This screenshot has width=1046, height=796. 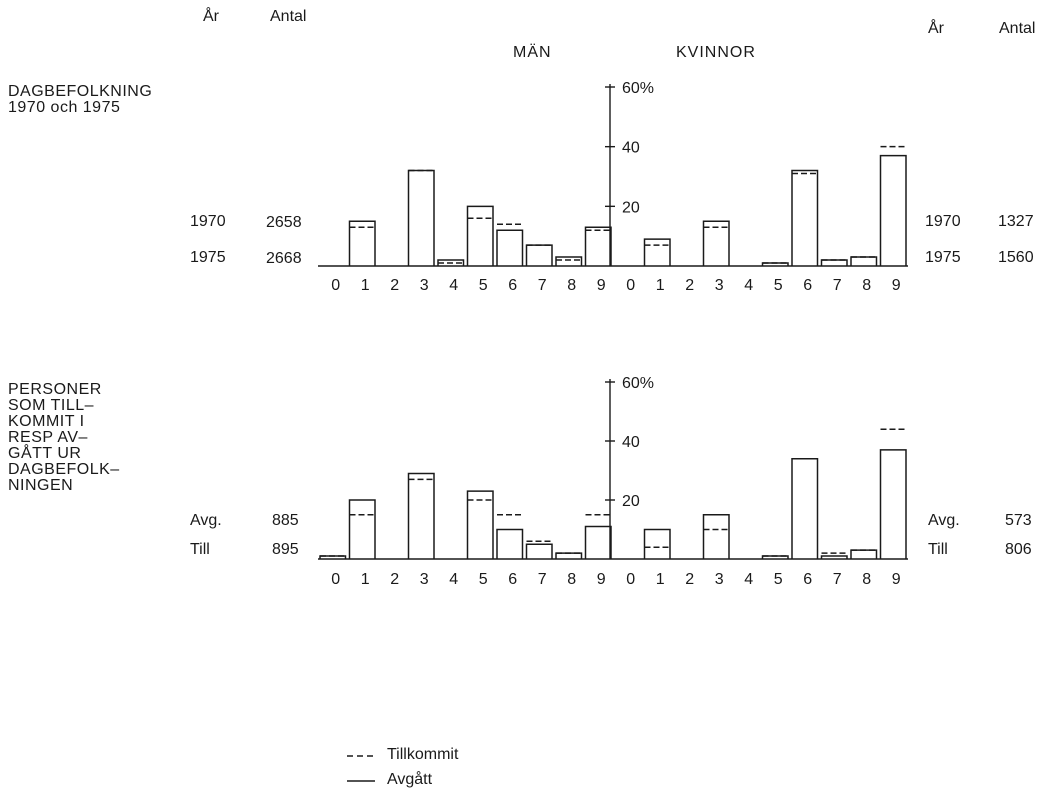 I want to click on solid-line-icon, so click(x=361, y=781).